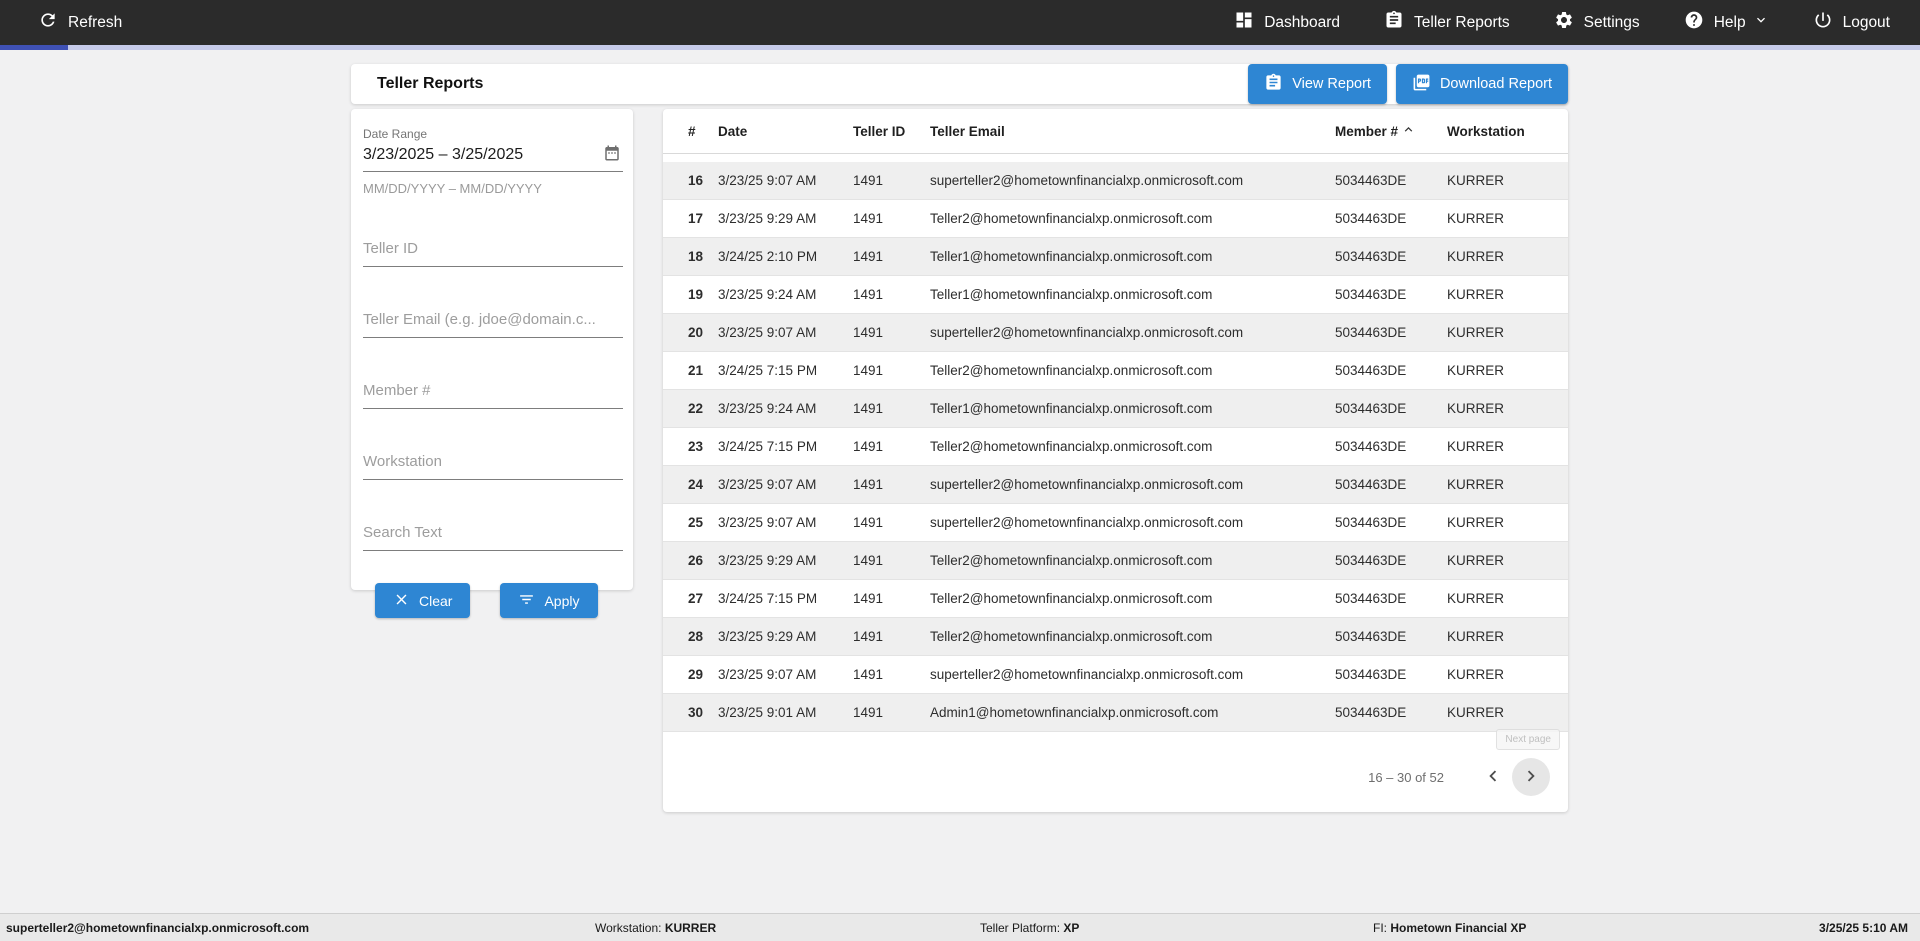 This screenshot has height=941, width=1920. What do you see at coordinates (1726, 22) in the screenshot?
I see `nav-item-help: Help` at bounding box center [1726, 22].